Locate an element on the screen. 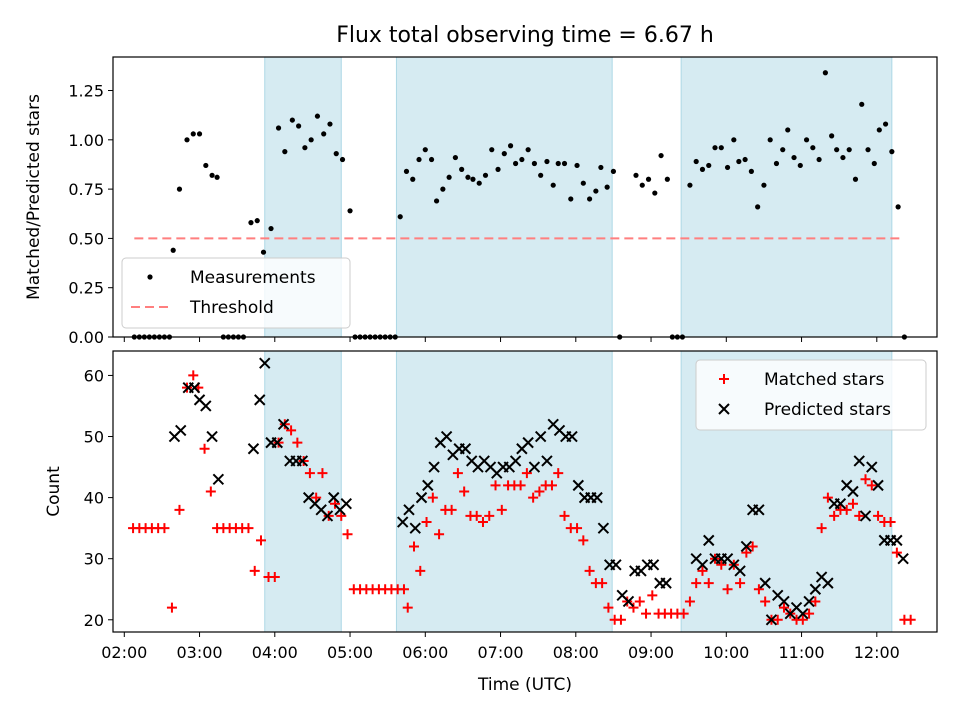 This screenshot has height=720, width=960. y-tick-label: 0.00 is located at coordinates (86, 337).